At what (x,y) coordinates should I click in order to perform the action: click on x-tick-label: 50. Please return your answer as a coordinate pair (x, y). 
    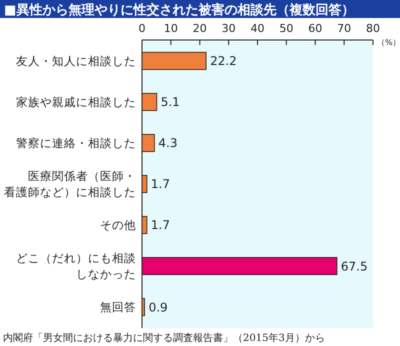
    Looking at the image, I should click on (286, 28).